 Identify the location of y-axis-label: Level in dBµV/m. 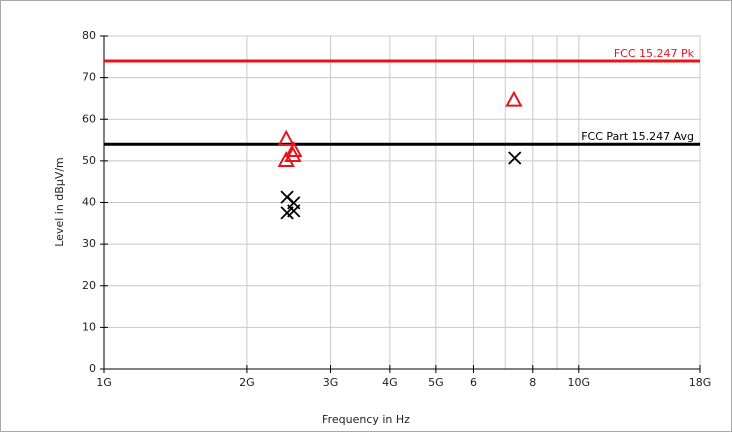
(59, 202).